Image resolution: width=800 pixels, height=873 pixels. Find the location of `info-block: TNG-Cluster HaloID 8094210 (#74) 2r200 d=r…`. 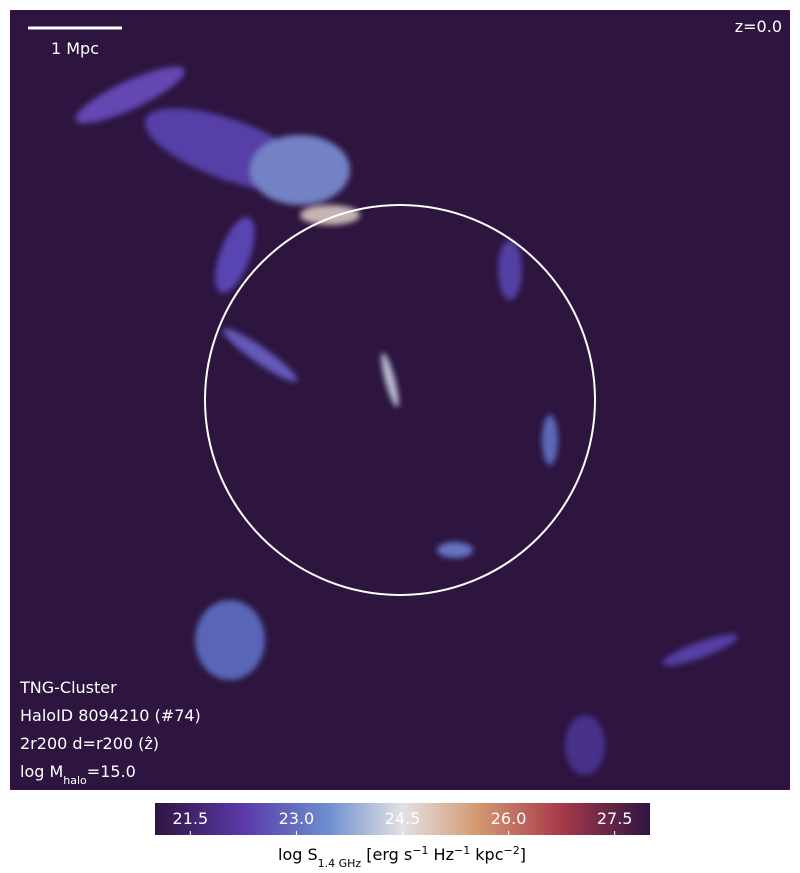

info-block: TNG-Cluster HaloID 8094210 (#74) 2r200 d=r… is located at coordinates (110, 732).